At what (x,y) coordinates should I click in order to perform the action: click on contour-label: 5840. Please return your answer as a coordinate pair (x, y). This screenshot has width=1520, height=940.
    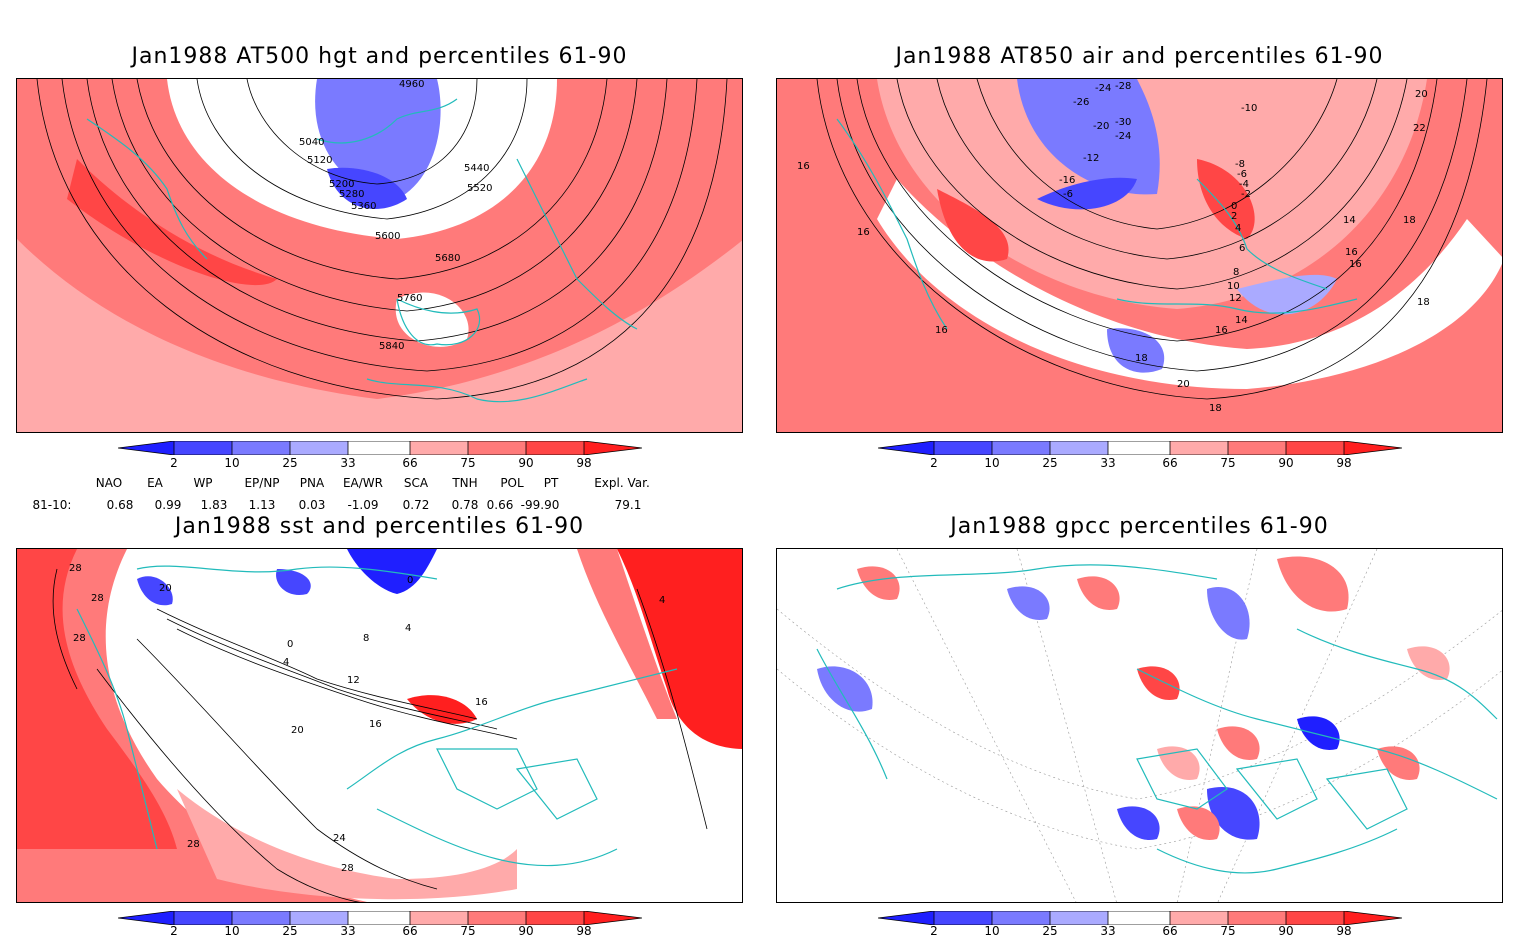
    Looking at the image, I should click on (391, 346).